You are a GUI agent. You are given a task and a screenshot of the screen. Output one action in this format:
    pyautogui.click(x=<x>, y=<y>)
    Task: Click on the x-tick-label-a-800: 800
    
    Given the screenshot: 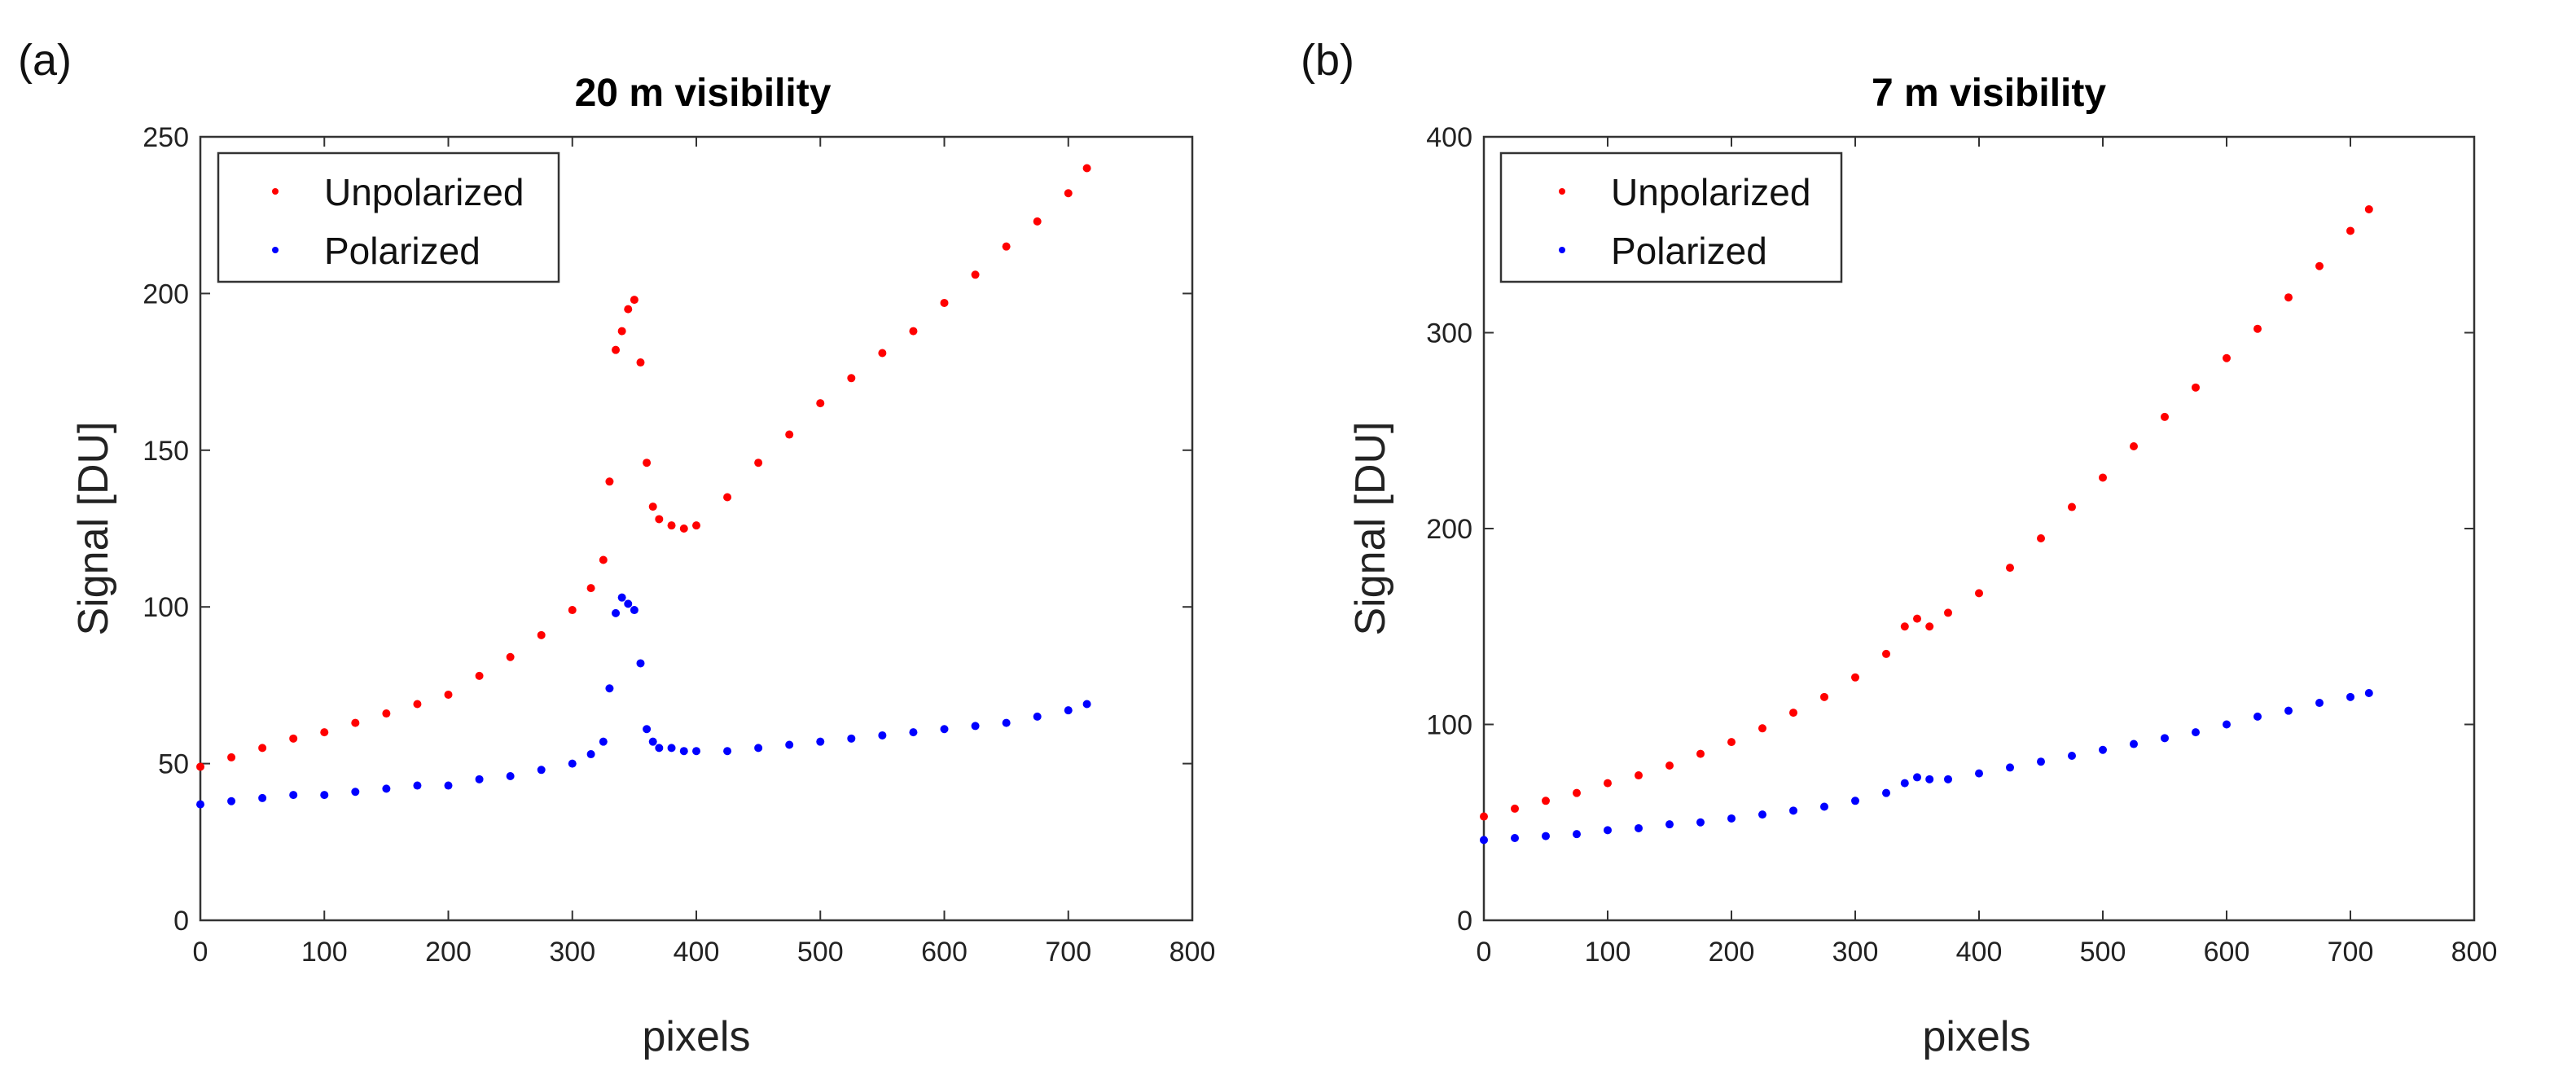 What is the action you would take?
    pyautogui.click(x=1193, y=953)
    